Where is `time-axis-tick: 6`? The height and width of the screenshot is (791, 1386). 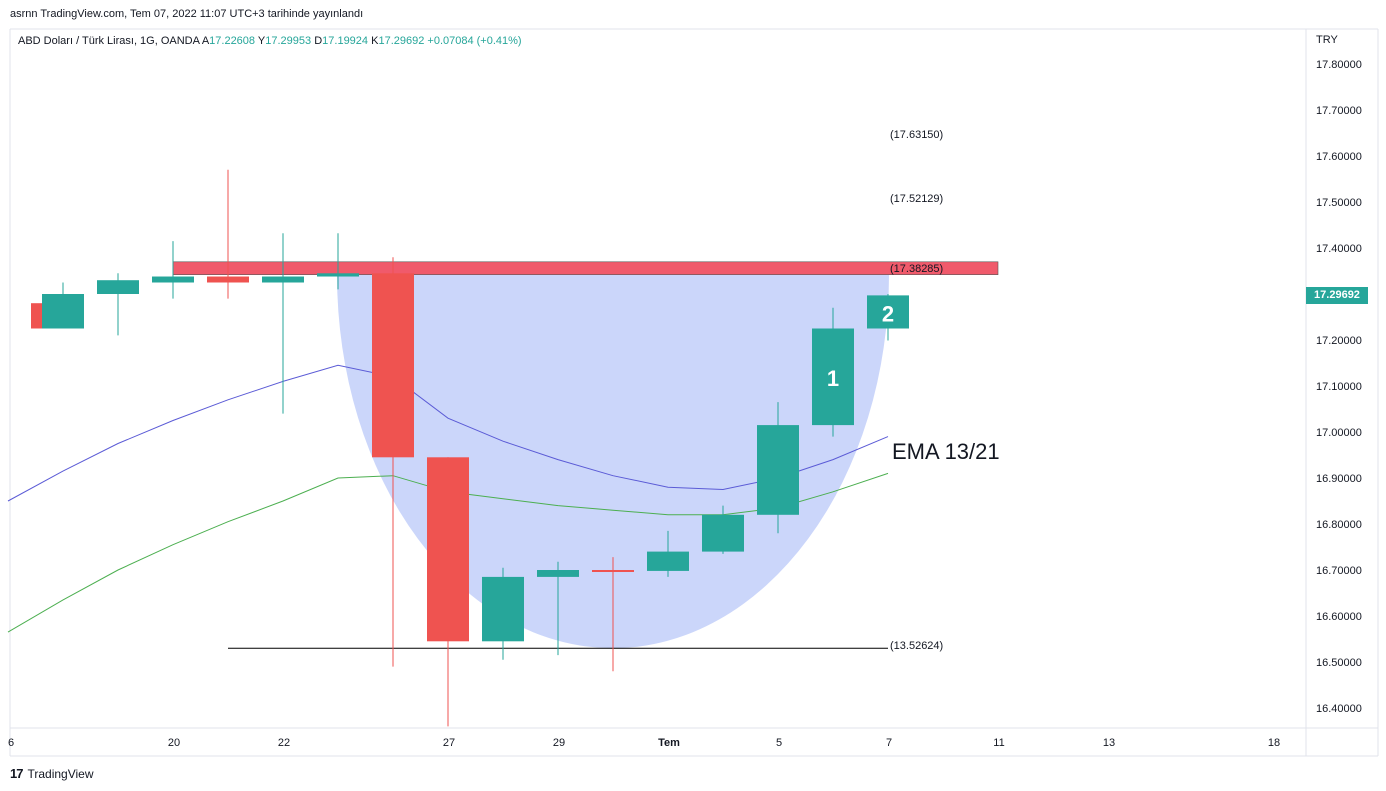 time-axis-tick: 6 is located at coordinates (11, 743).